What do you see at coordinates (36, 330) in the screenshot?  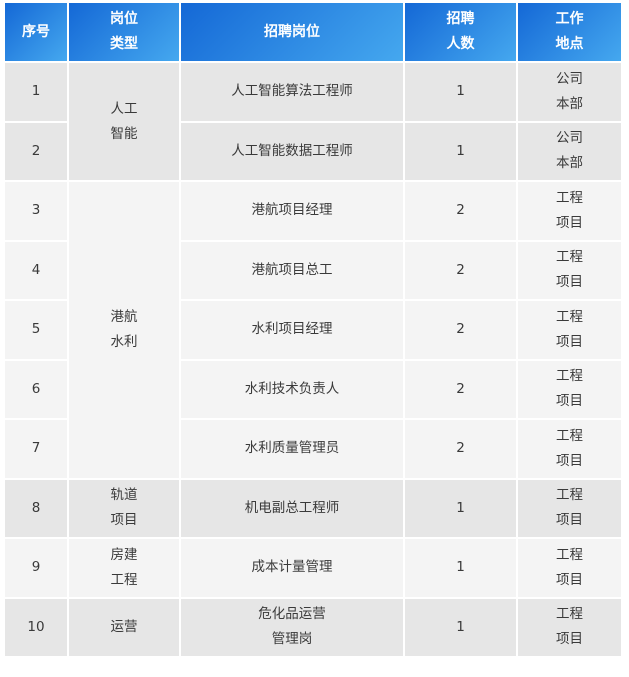 I see `cell-no: 5` at bounding box center [36, 330].